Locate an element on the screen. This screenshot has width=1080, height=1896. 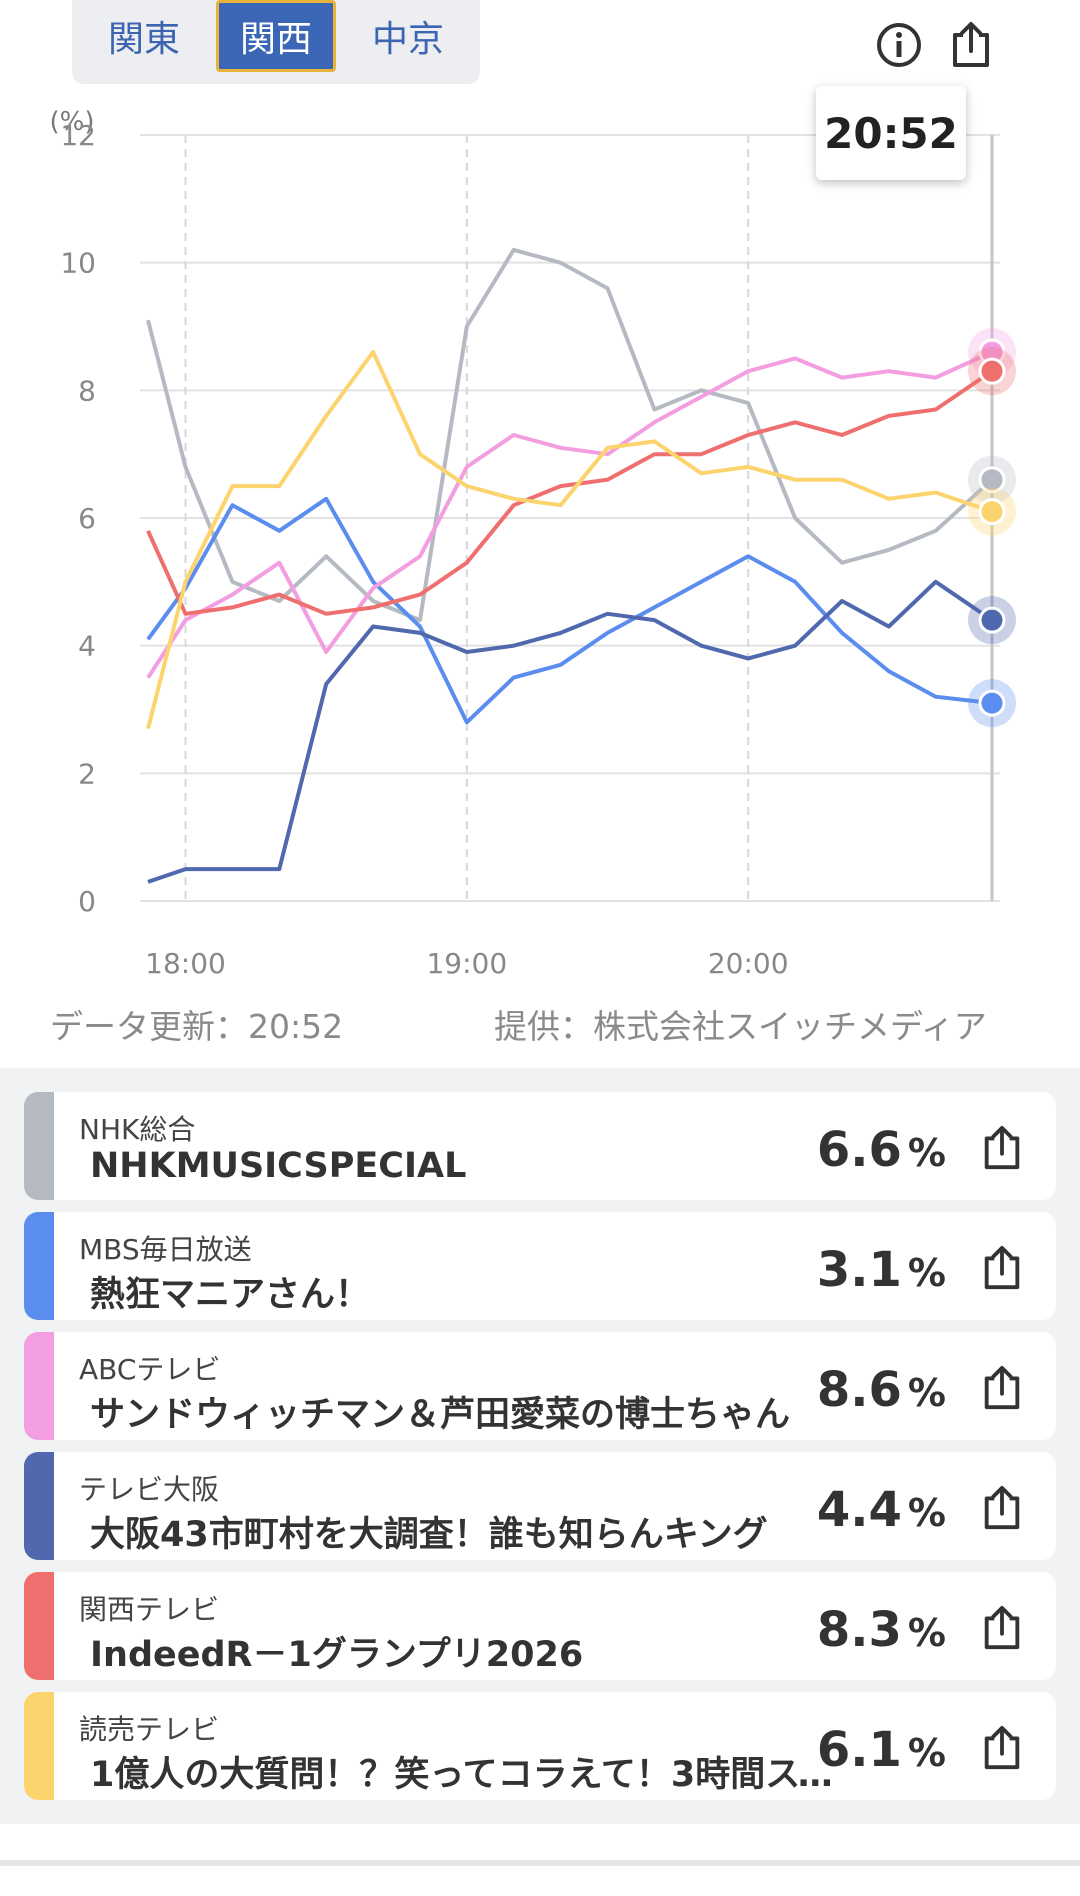
info-button is located at coordinates (899, 45).